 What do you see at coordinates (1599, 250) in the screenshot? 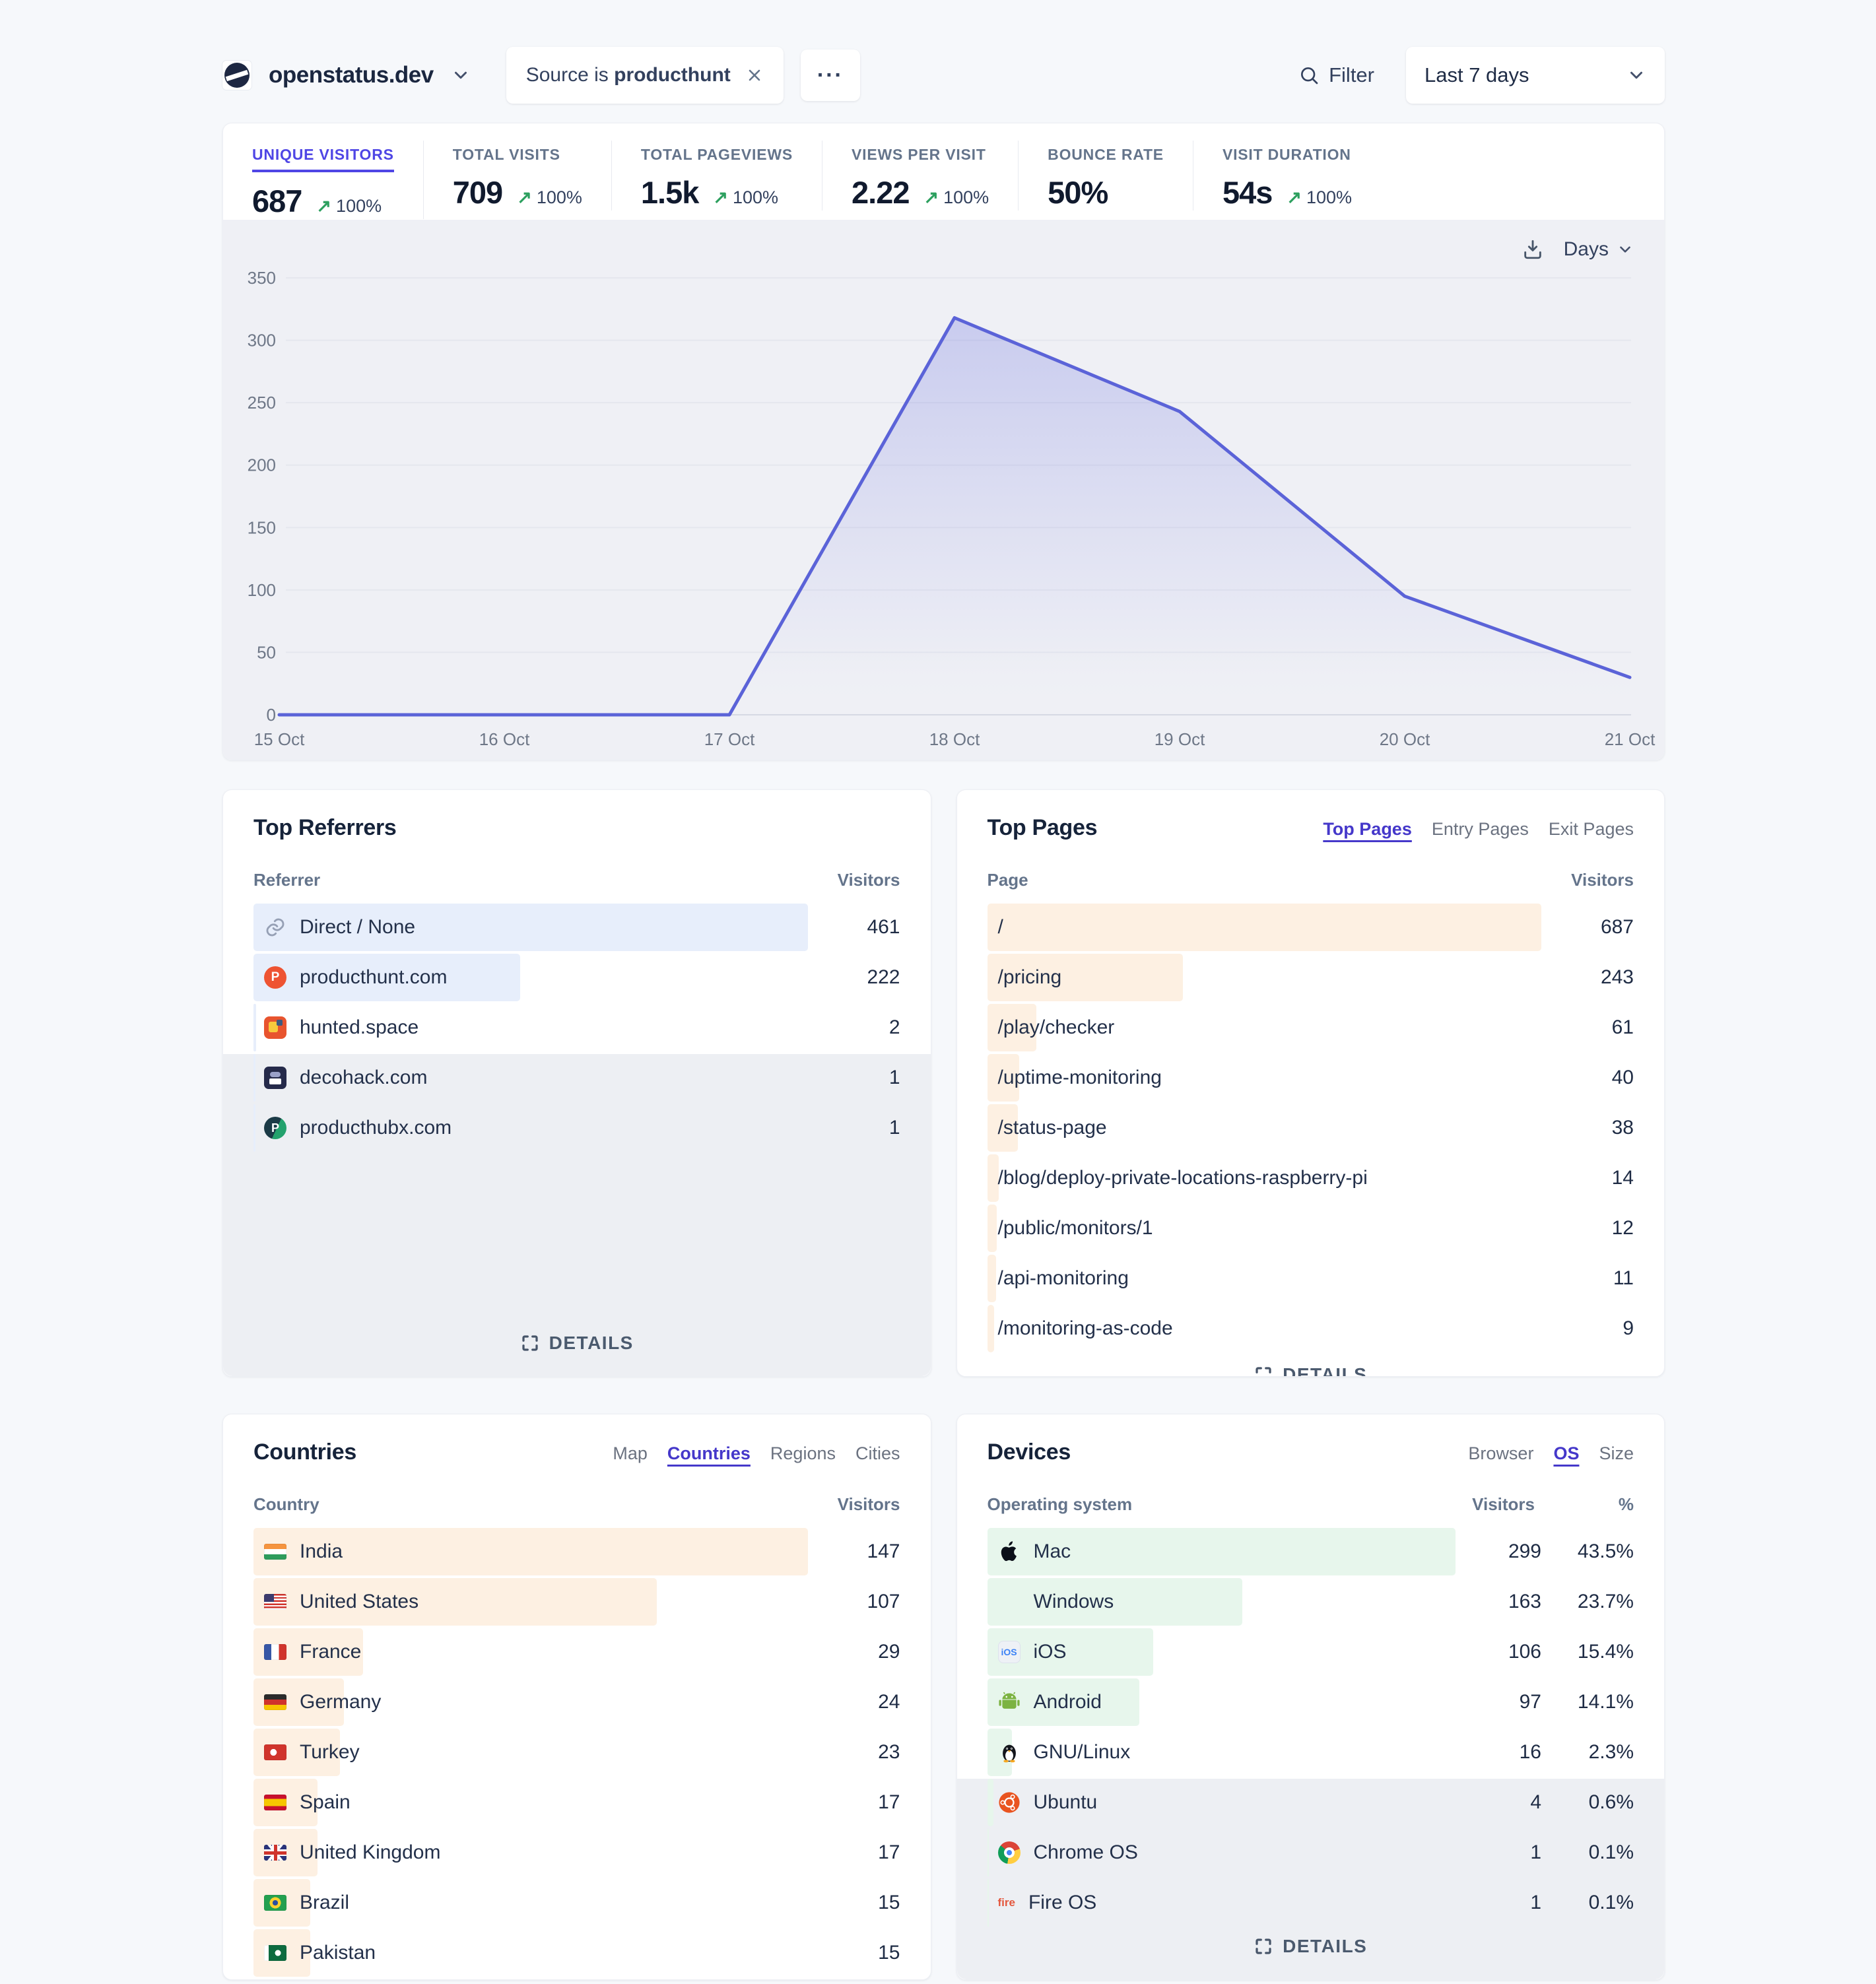
I see `interval-select: Days` at bounding box center [1599, 250].